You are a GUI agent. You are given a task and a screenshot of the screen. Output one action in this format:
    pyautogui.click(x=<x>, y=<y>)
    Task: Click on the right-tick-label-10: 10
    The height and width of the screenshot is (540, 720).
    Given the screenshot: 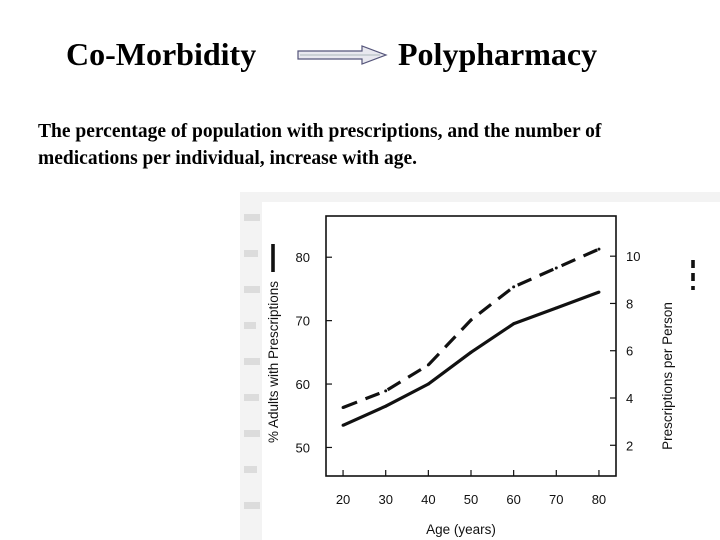 What is the action you would take?
    pyautogui.click(x=633, y=256)
    